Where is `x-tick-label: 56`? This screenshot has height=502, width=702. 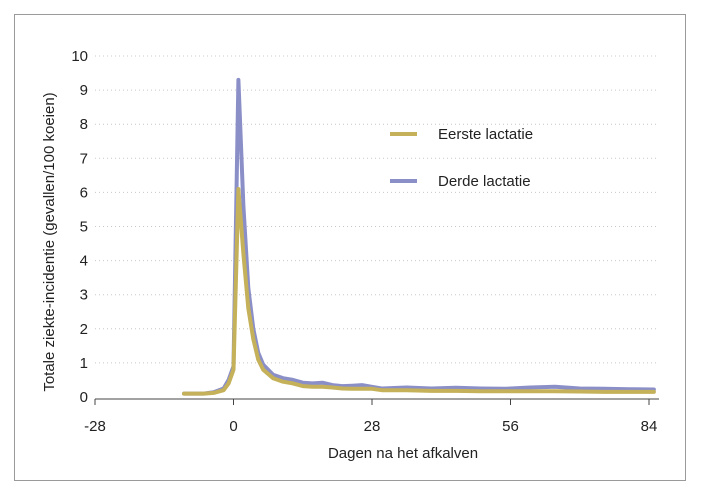
x-tick-label: 56 is located at coordinates (510, 426).